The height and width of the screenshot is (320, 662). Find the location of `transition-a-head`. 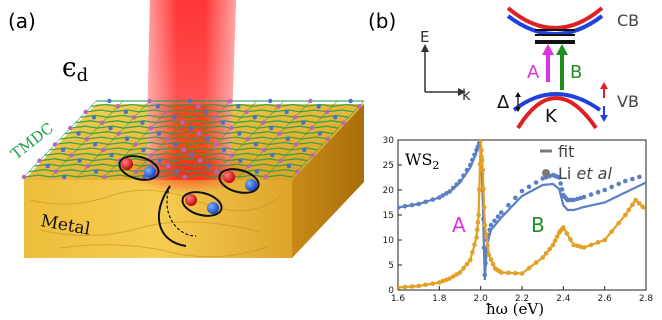

transition-a-head is located at coordinates (548, 49).